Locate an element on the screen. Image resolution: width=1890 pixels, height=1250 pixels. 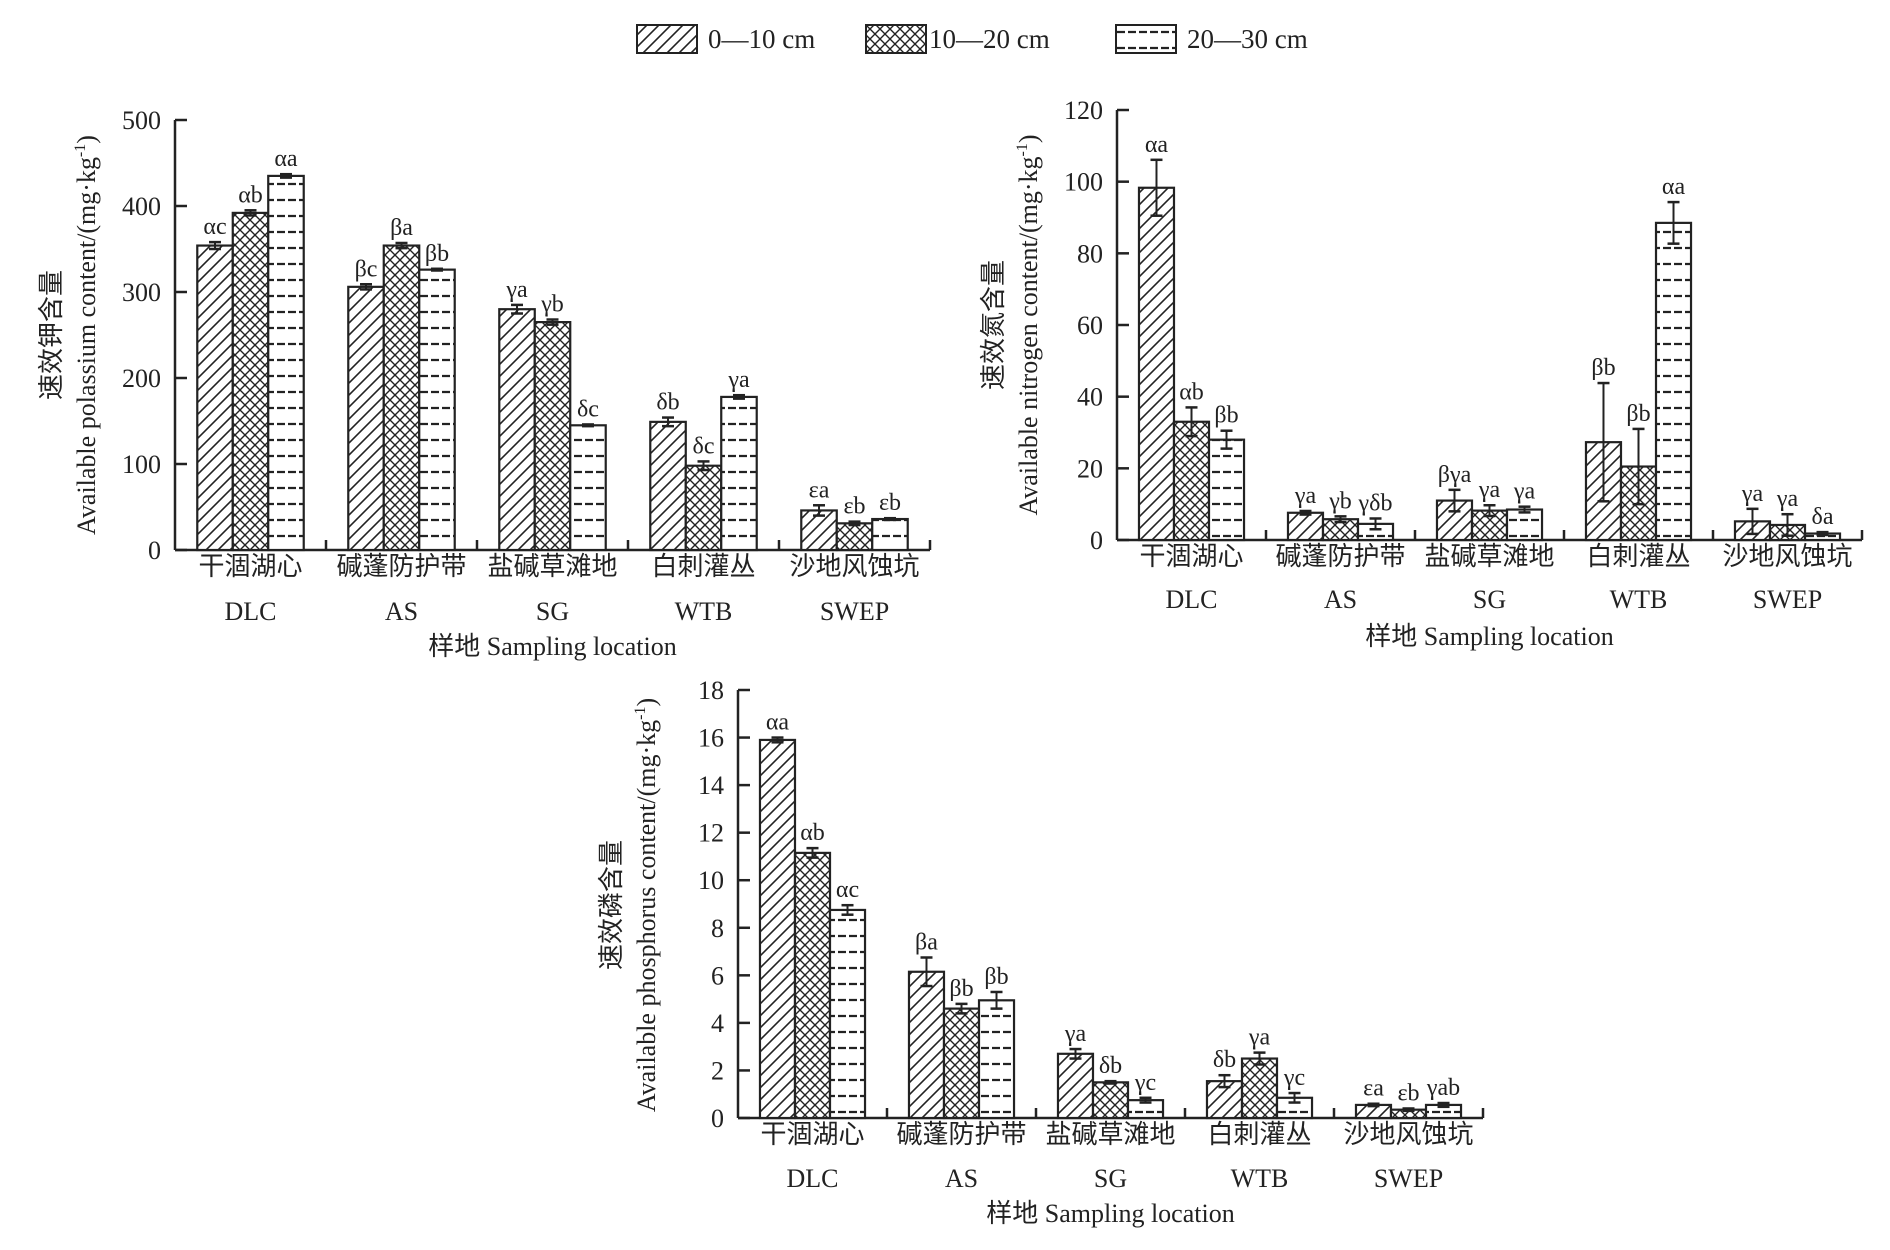
y-axis-title-zh: 速效磷含量 is located at coordinates (612, 905).